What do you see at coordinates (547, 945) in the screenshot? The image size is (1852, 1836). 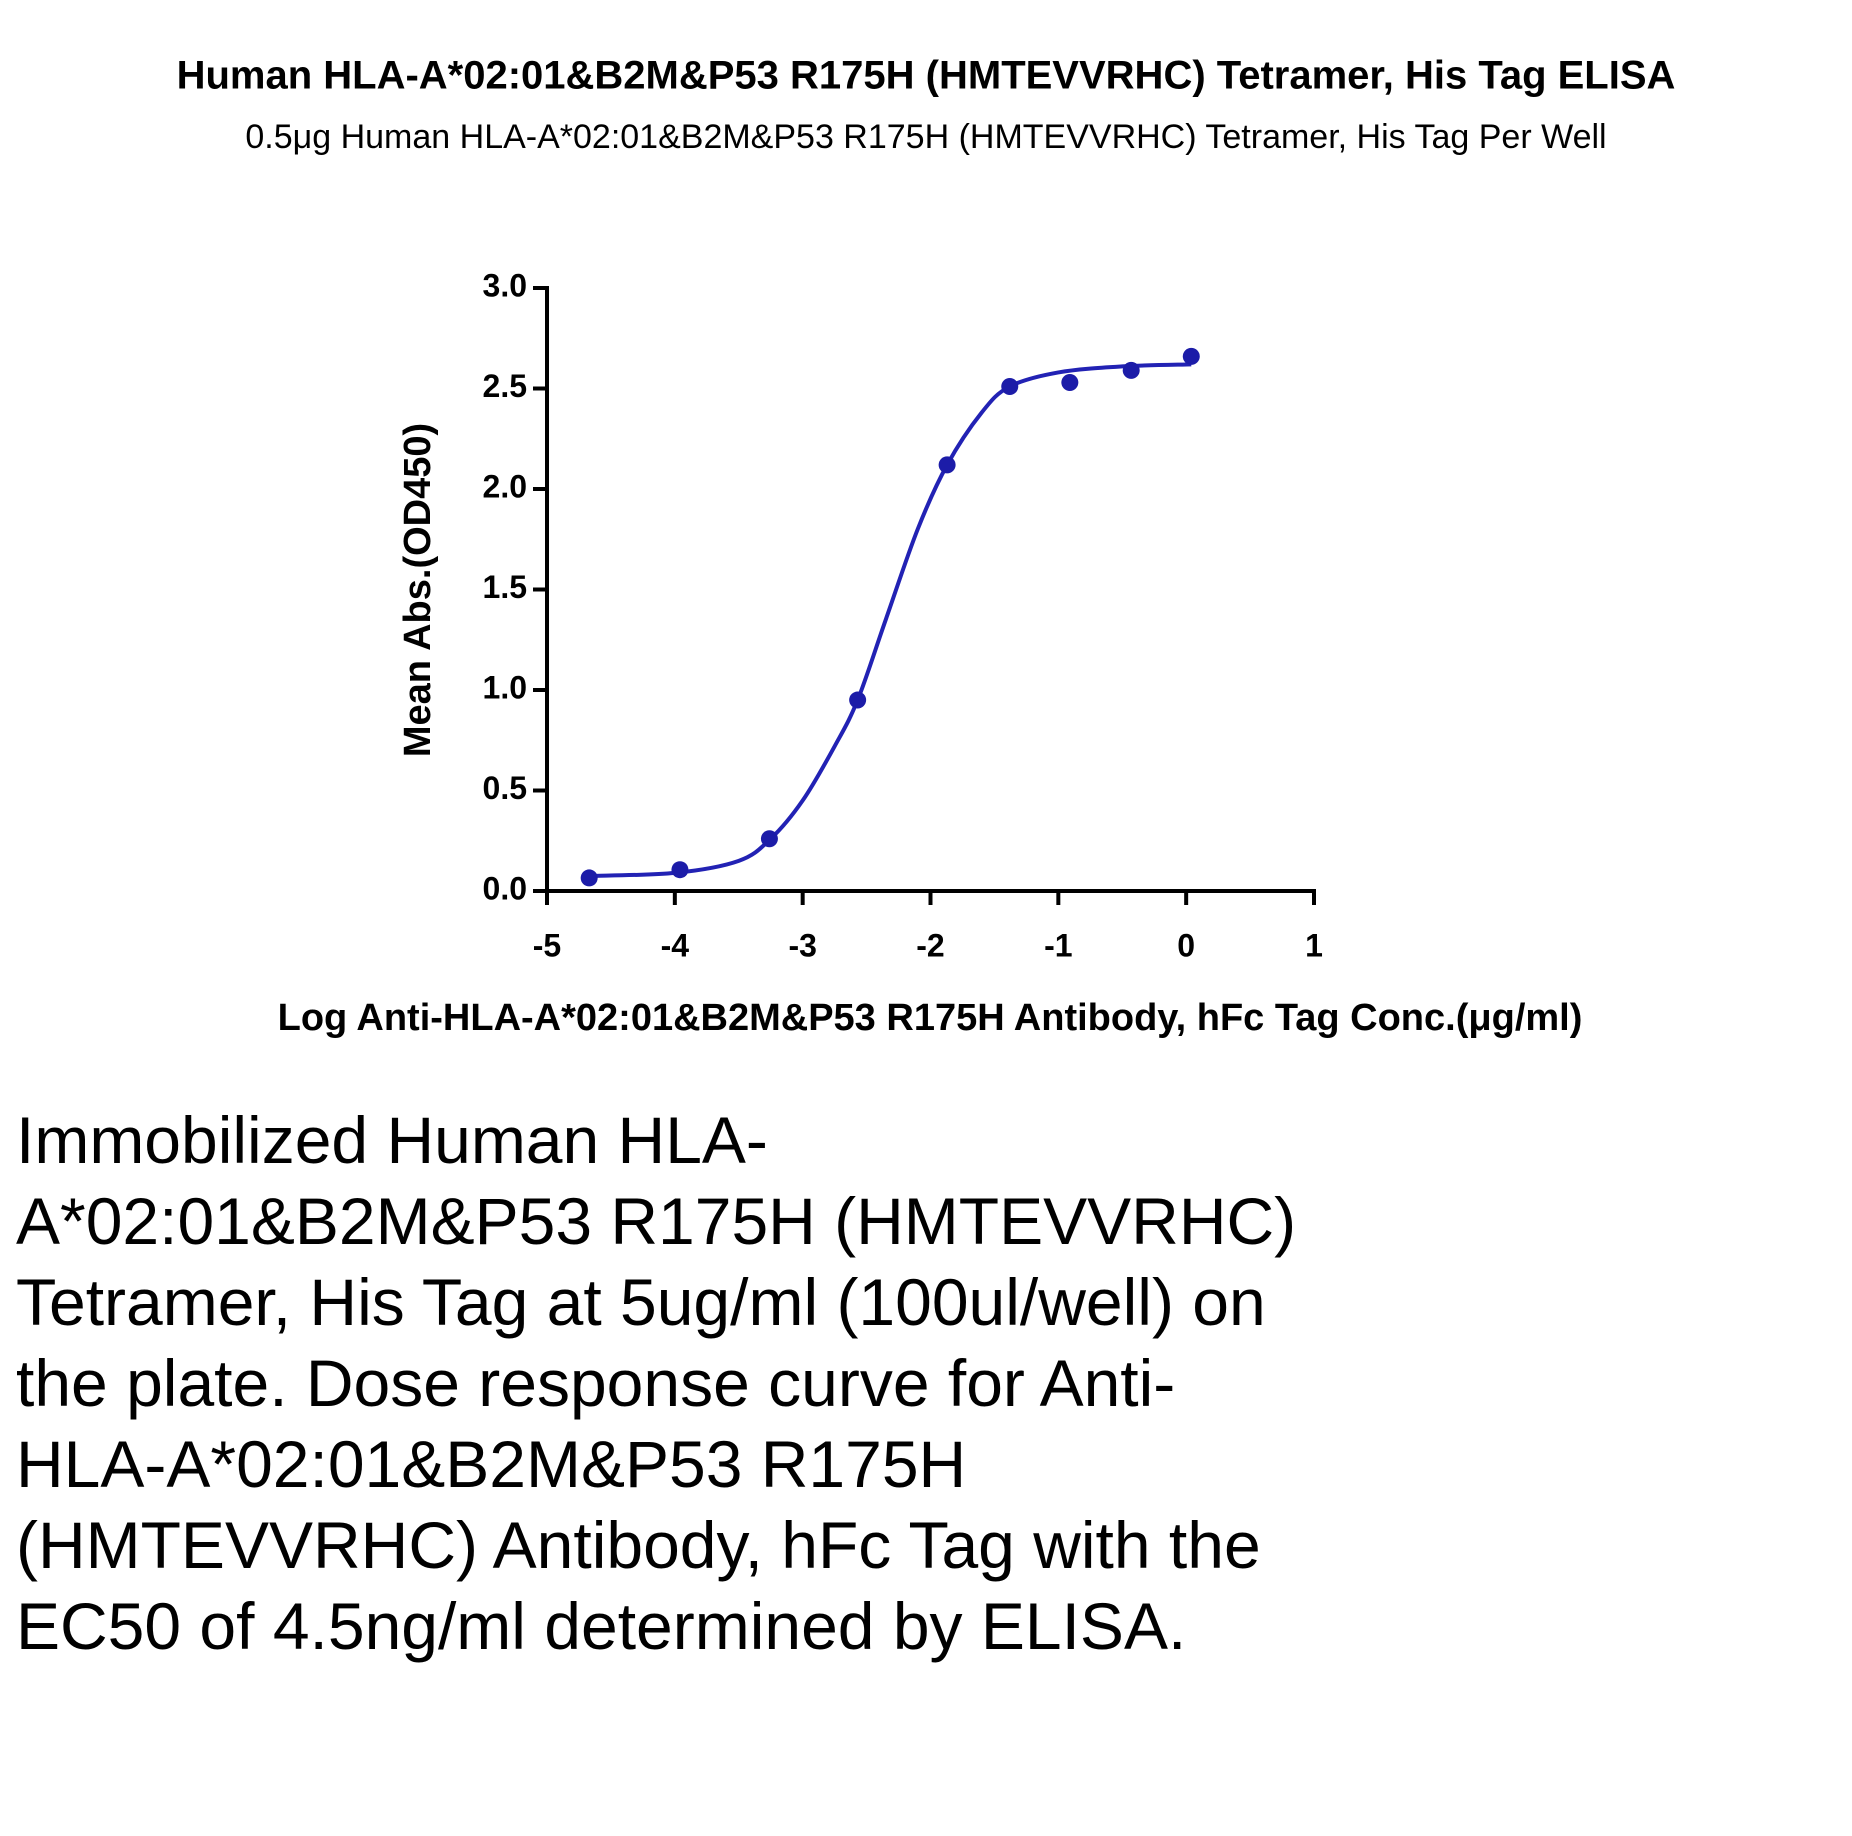 I see `x-tick-label: -5` at bounding box center [547, 945].